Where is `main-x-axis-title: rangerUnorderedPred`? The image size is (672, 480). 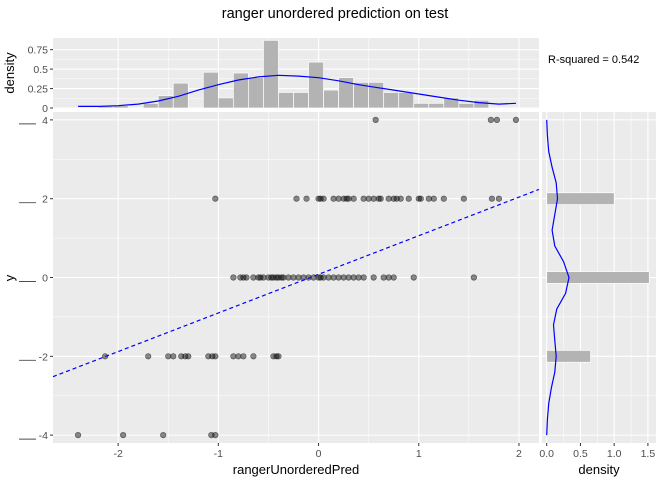
main-x-axis-title: rangerUnorderedPred is located at coordinates (296, 469).